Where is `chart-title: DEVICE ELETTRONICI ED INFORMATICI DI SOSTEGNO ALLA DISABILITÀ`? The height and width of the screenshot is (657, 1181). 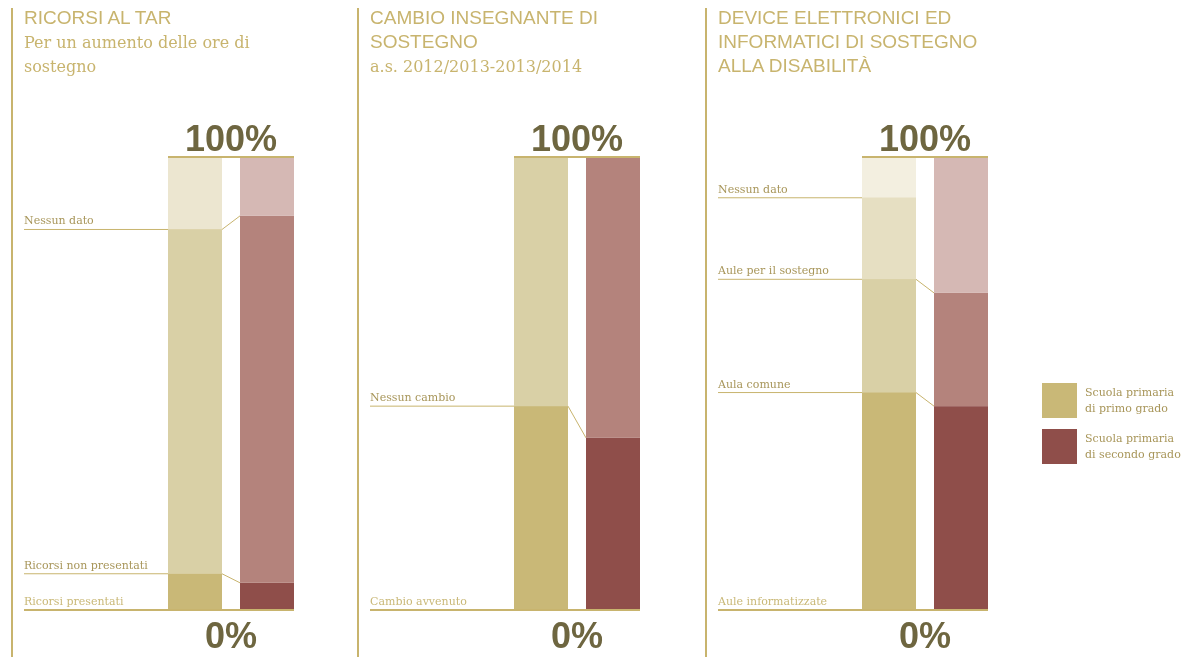 chart-title: DEVICE ELETTRONICI ED INFORMATICI DI SOSTEGNO ALLA DISABILITÀ is located at coordinates (848, 41).